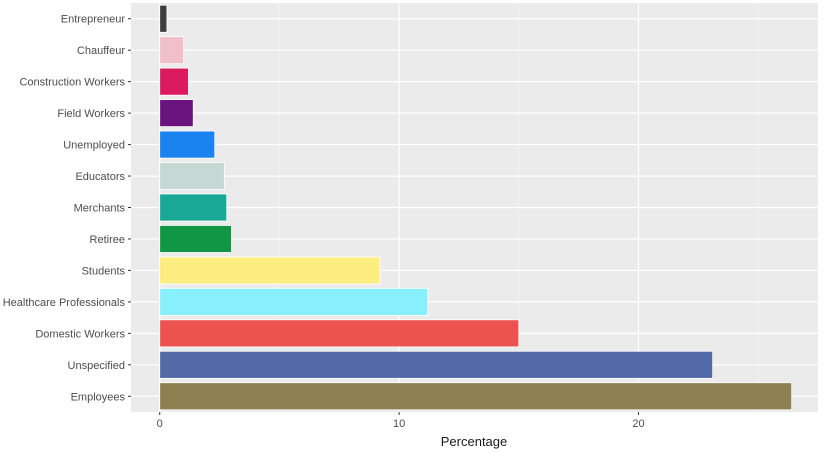  What do you see at coordinates (101, 51) in the screenshot?
I see `y-tick-label: Chauffeur` at bounding box center [101, 51].